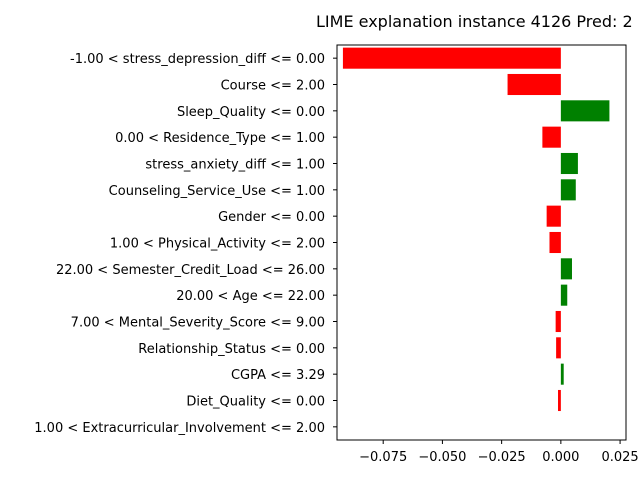 This screenshot has height=480, width=640. I want to click on y-tick-label: Relationship_Status <= 0.00, so click(231, 349).